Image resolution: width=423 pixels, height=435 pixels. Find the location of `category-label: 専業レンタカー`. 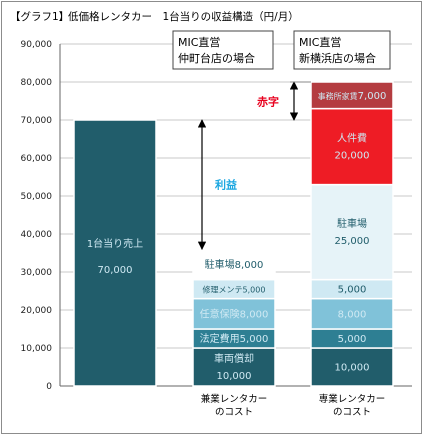

category-label: 専業レンタカー is located at coordinates (352, 399).